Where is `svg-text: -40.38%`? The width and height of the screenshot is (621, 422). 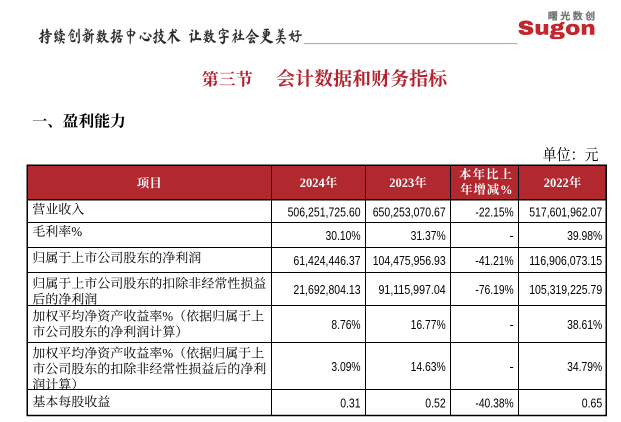 svg-text: -40.38% is located at coordinates (494, 404).